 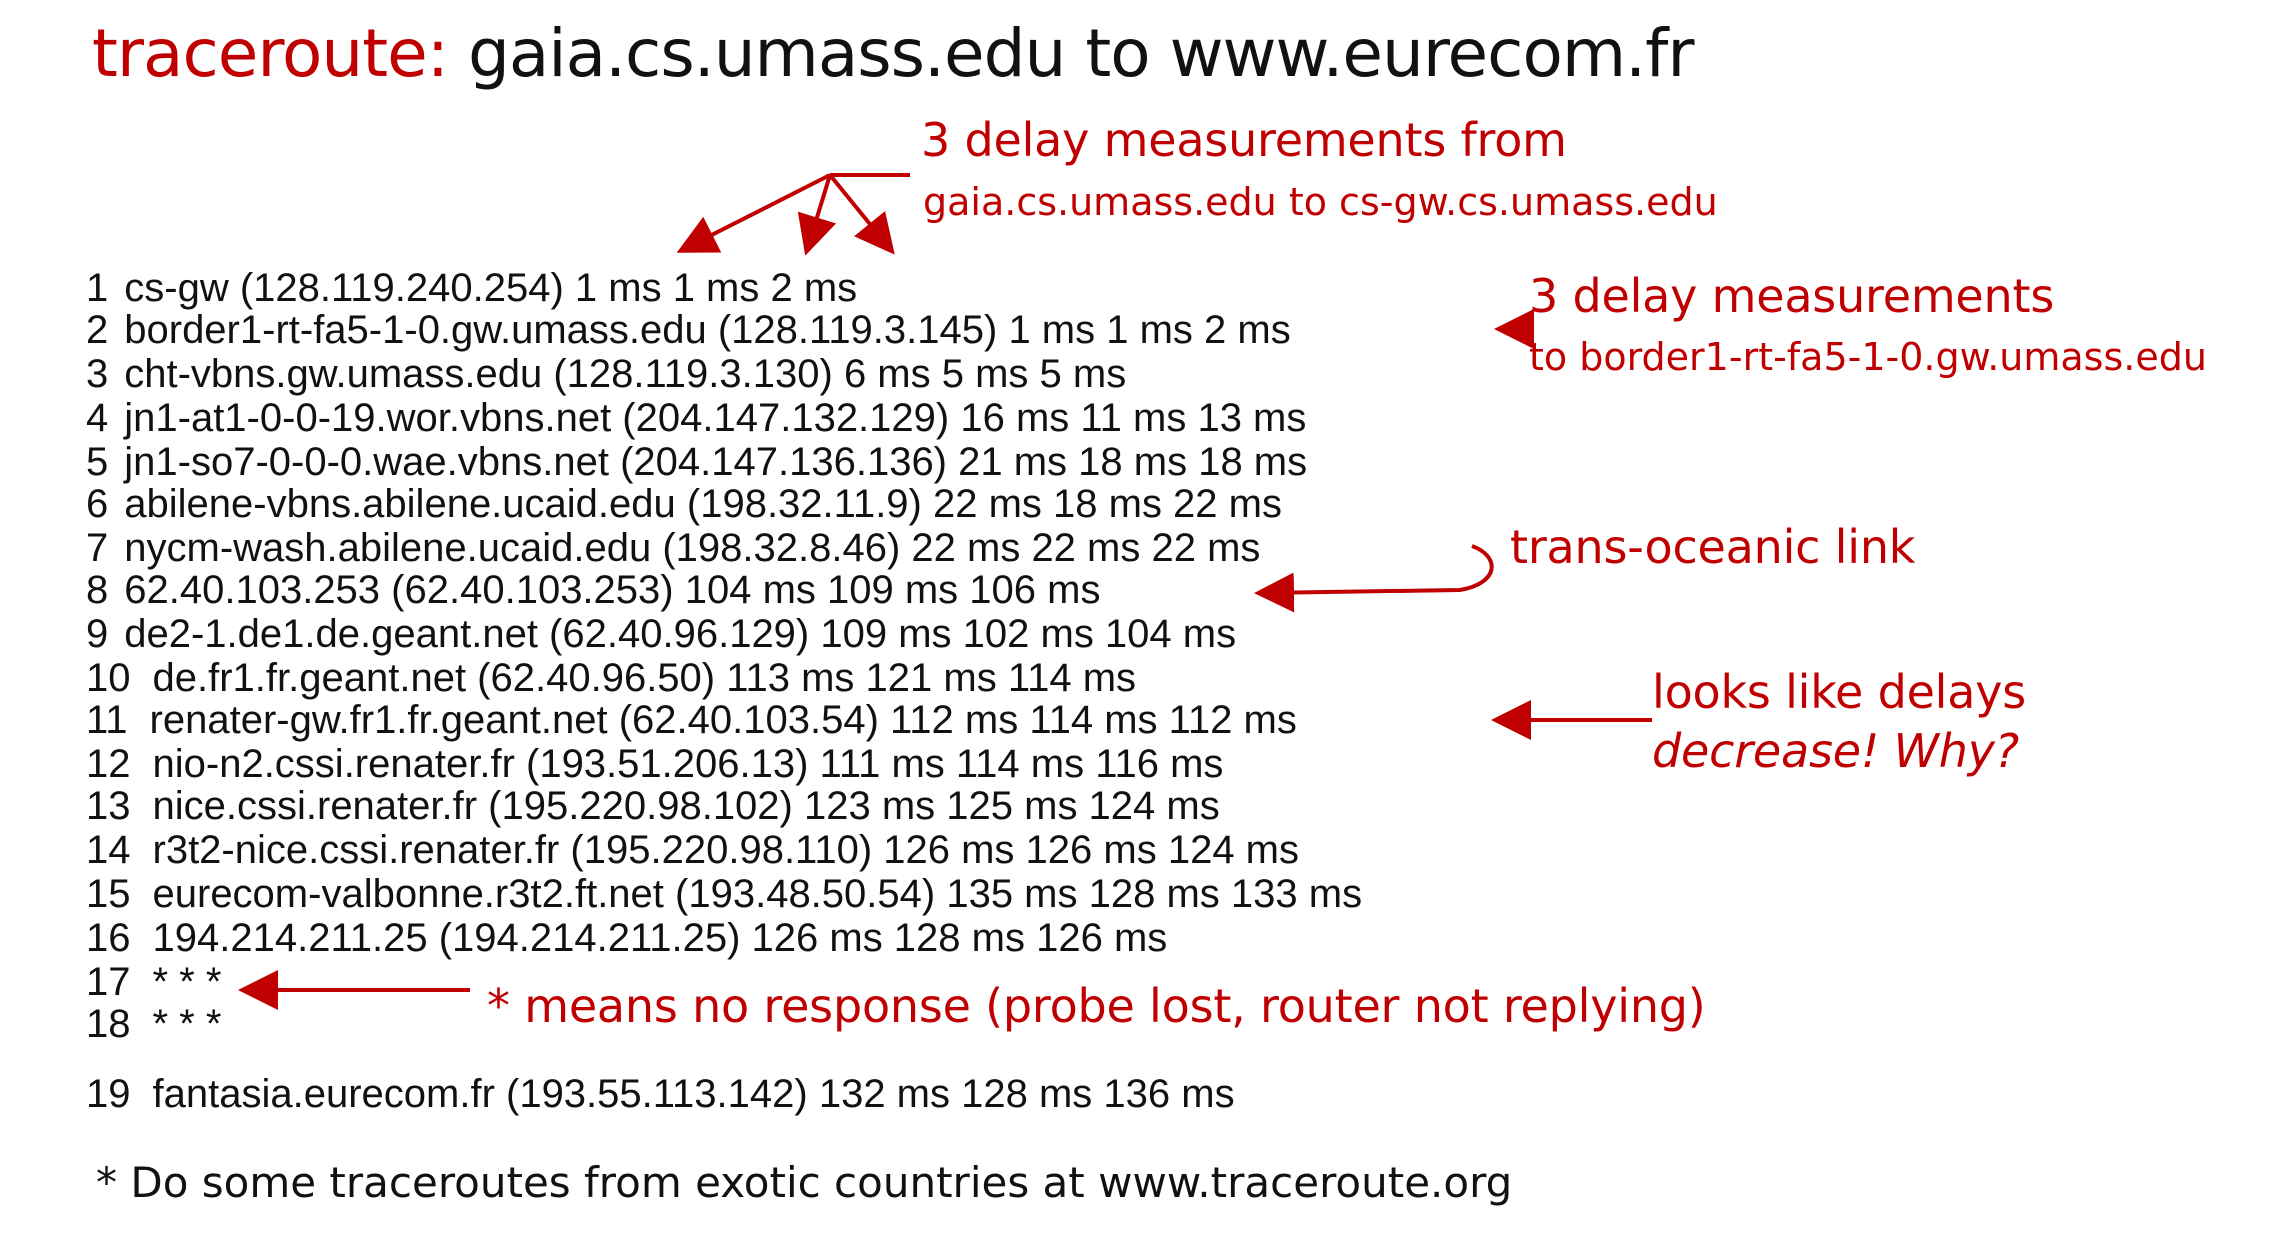 I want to click on delay-decrease-line-1: looks like delays, so click(x=1839, y=692).